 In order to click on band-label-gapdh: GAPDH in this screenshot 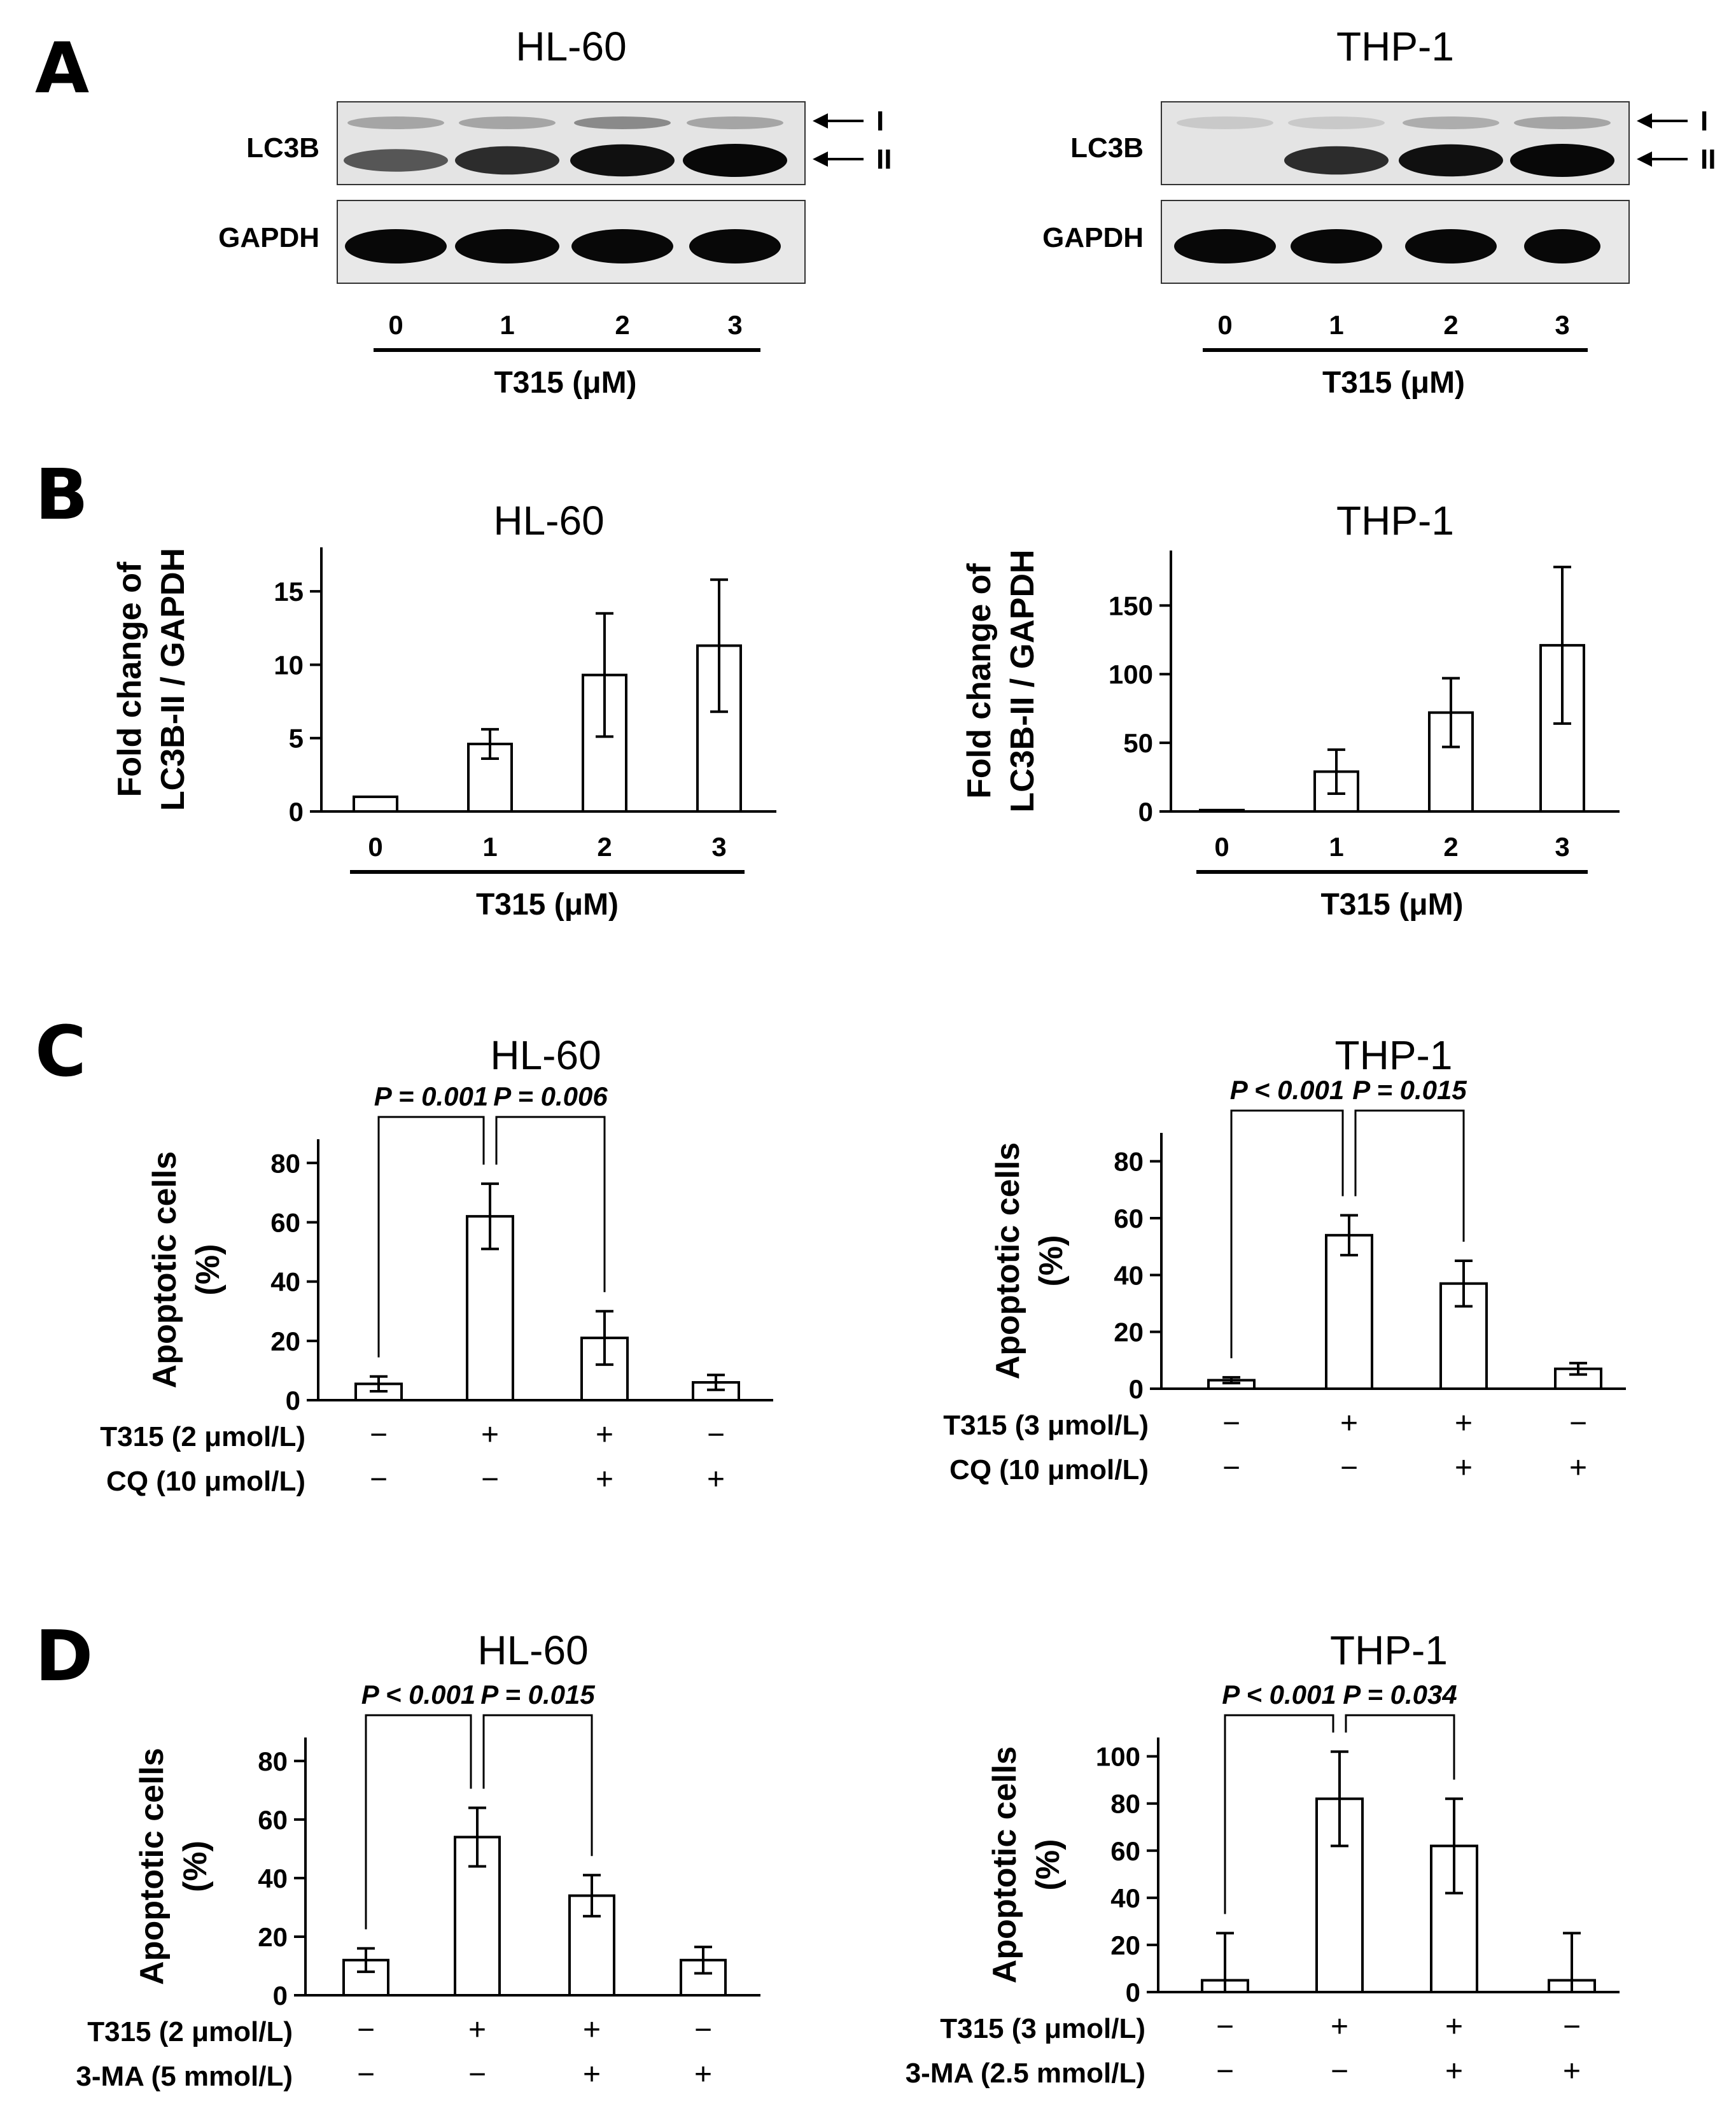, I will do `click(268, 237)`.